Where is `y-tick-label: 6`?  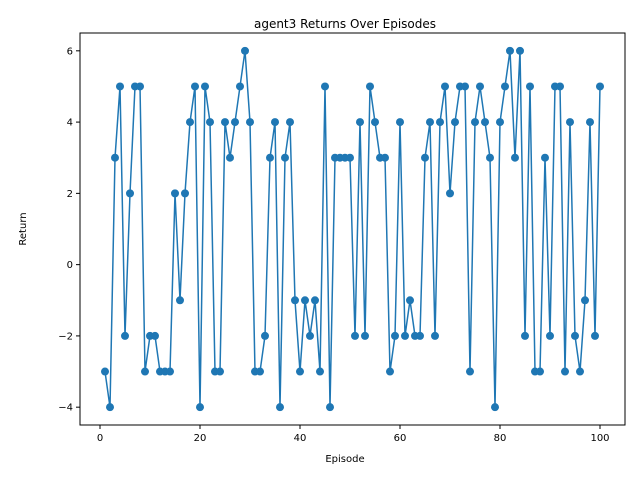 y-tick-label: 6 is located at coordinates (70, 51).